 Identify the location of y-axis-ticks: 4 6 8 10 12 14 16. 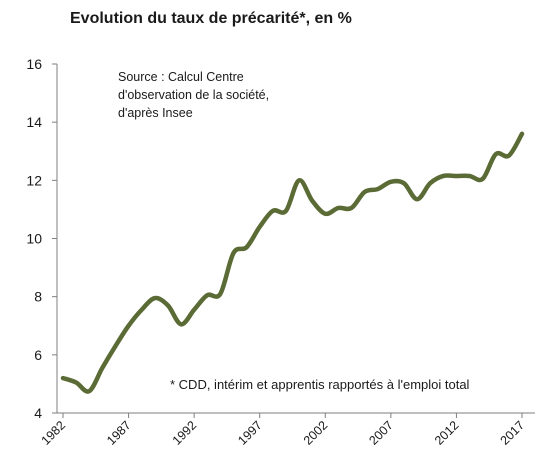
(41, 238).